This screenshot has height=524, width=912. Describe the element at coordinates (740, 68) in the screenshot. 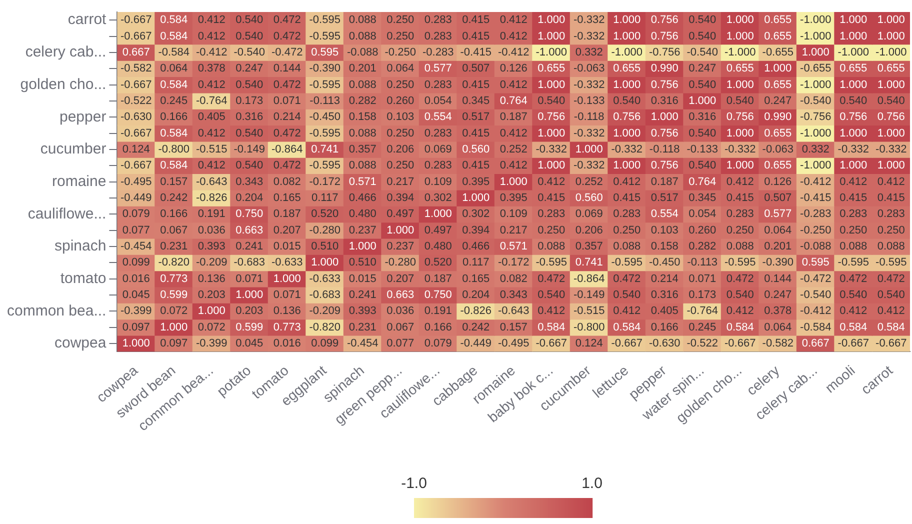

I see `data-label: 0.655` at that location.